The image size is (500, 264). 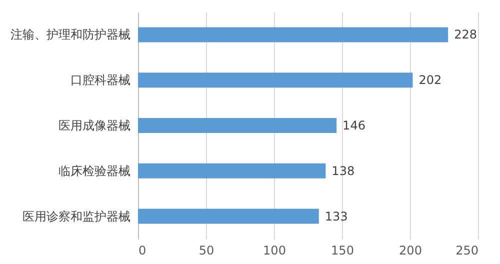 What do you see at coordinates (336, 216) in the screenshot?
I see `data-label: 133` at bounding box center [336, 216].